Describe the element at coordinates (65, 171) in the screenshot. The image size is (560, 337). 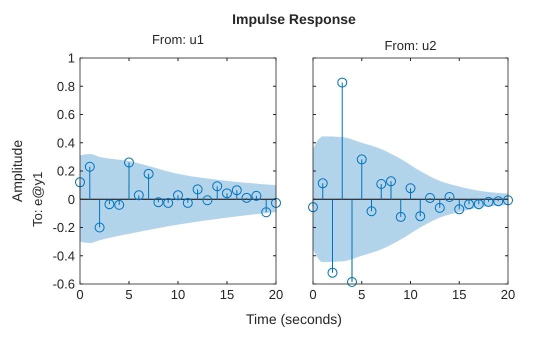
I see `y-tick-label: 0.2` at that location.